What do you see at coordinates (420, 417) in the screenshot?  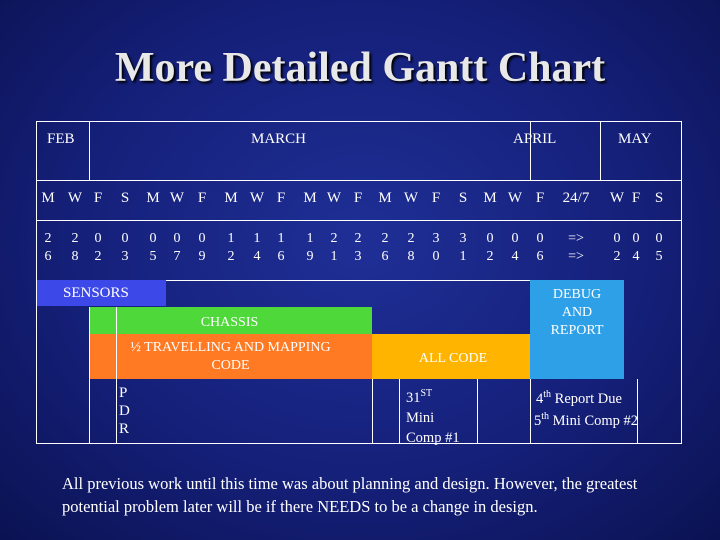 I see `mini-comp-1-line: Mini` at bounding box center [420, 417].